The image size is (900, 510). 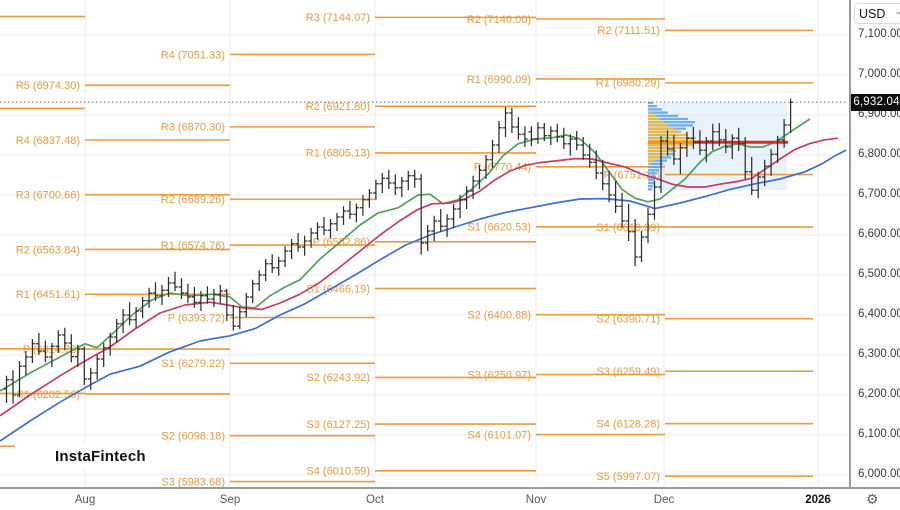 What do you see at coordinates (338, 472) in the screenshot?
I see `pivot-label: S4 (6010.59)` at bounding box center [338, 472].